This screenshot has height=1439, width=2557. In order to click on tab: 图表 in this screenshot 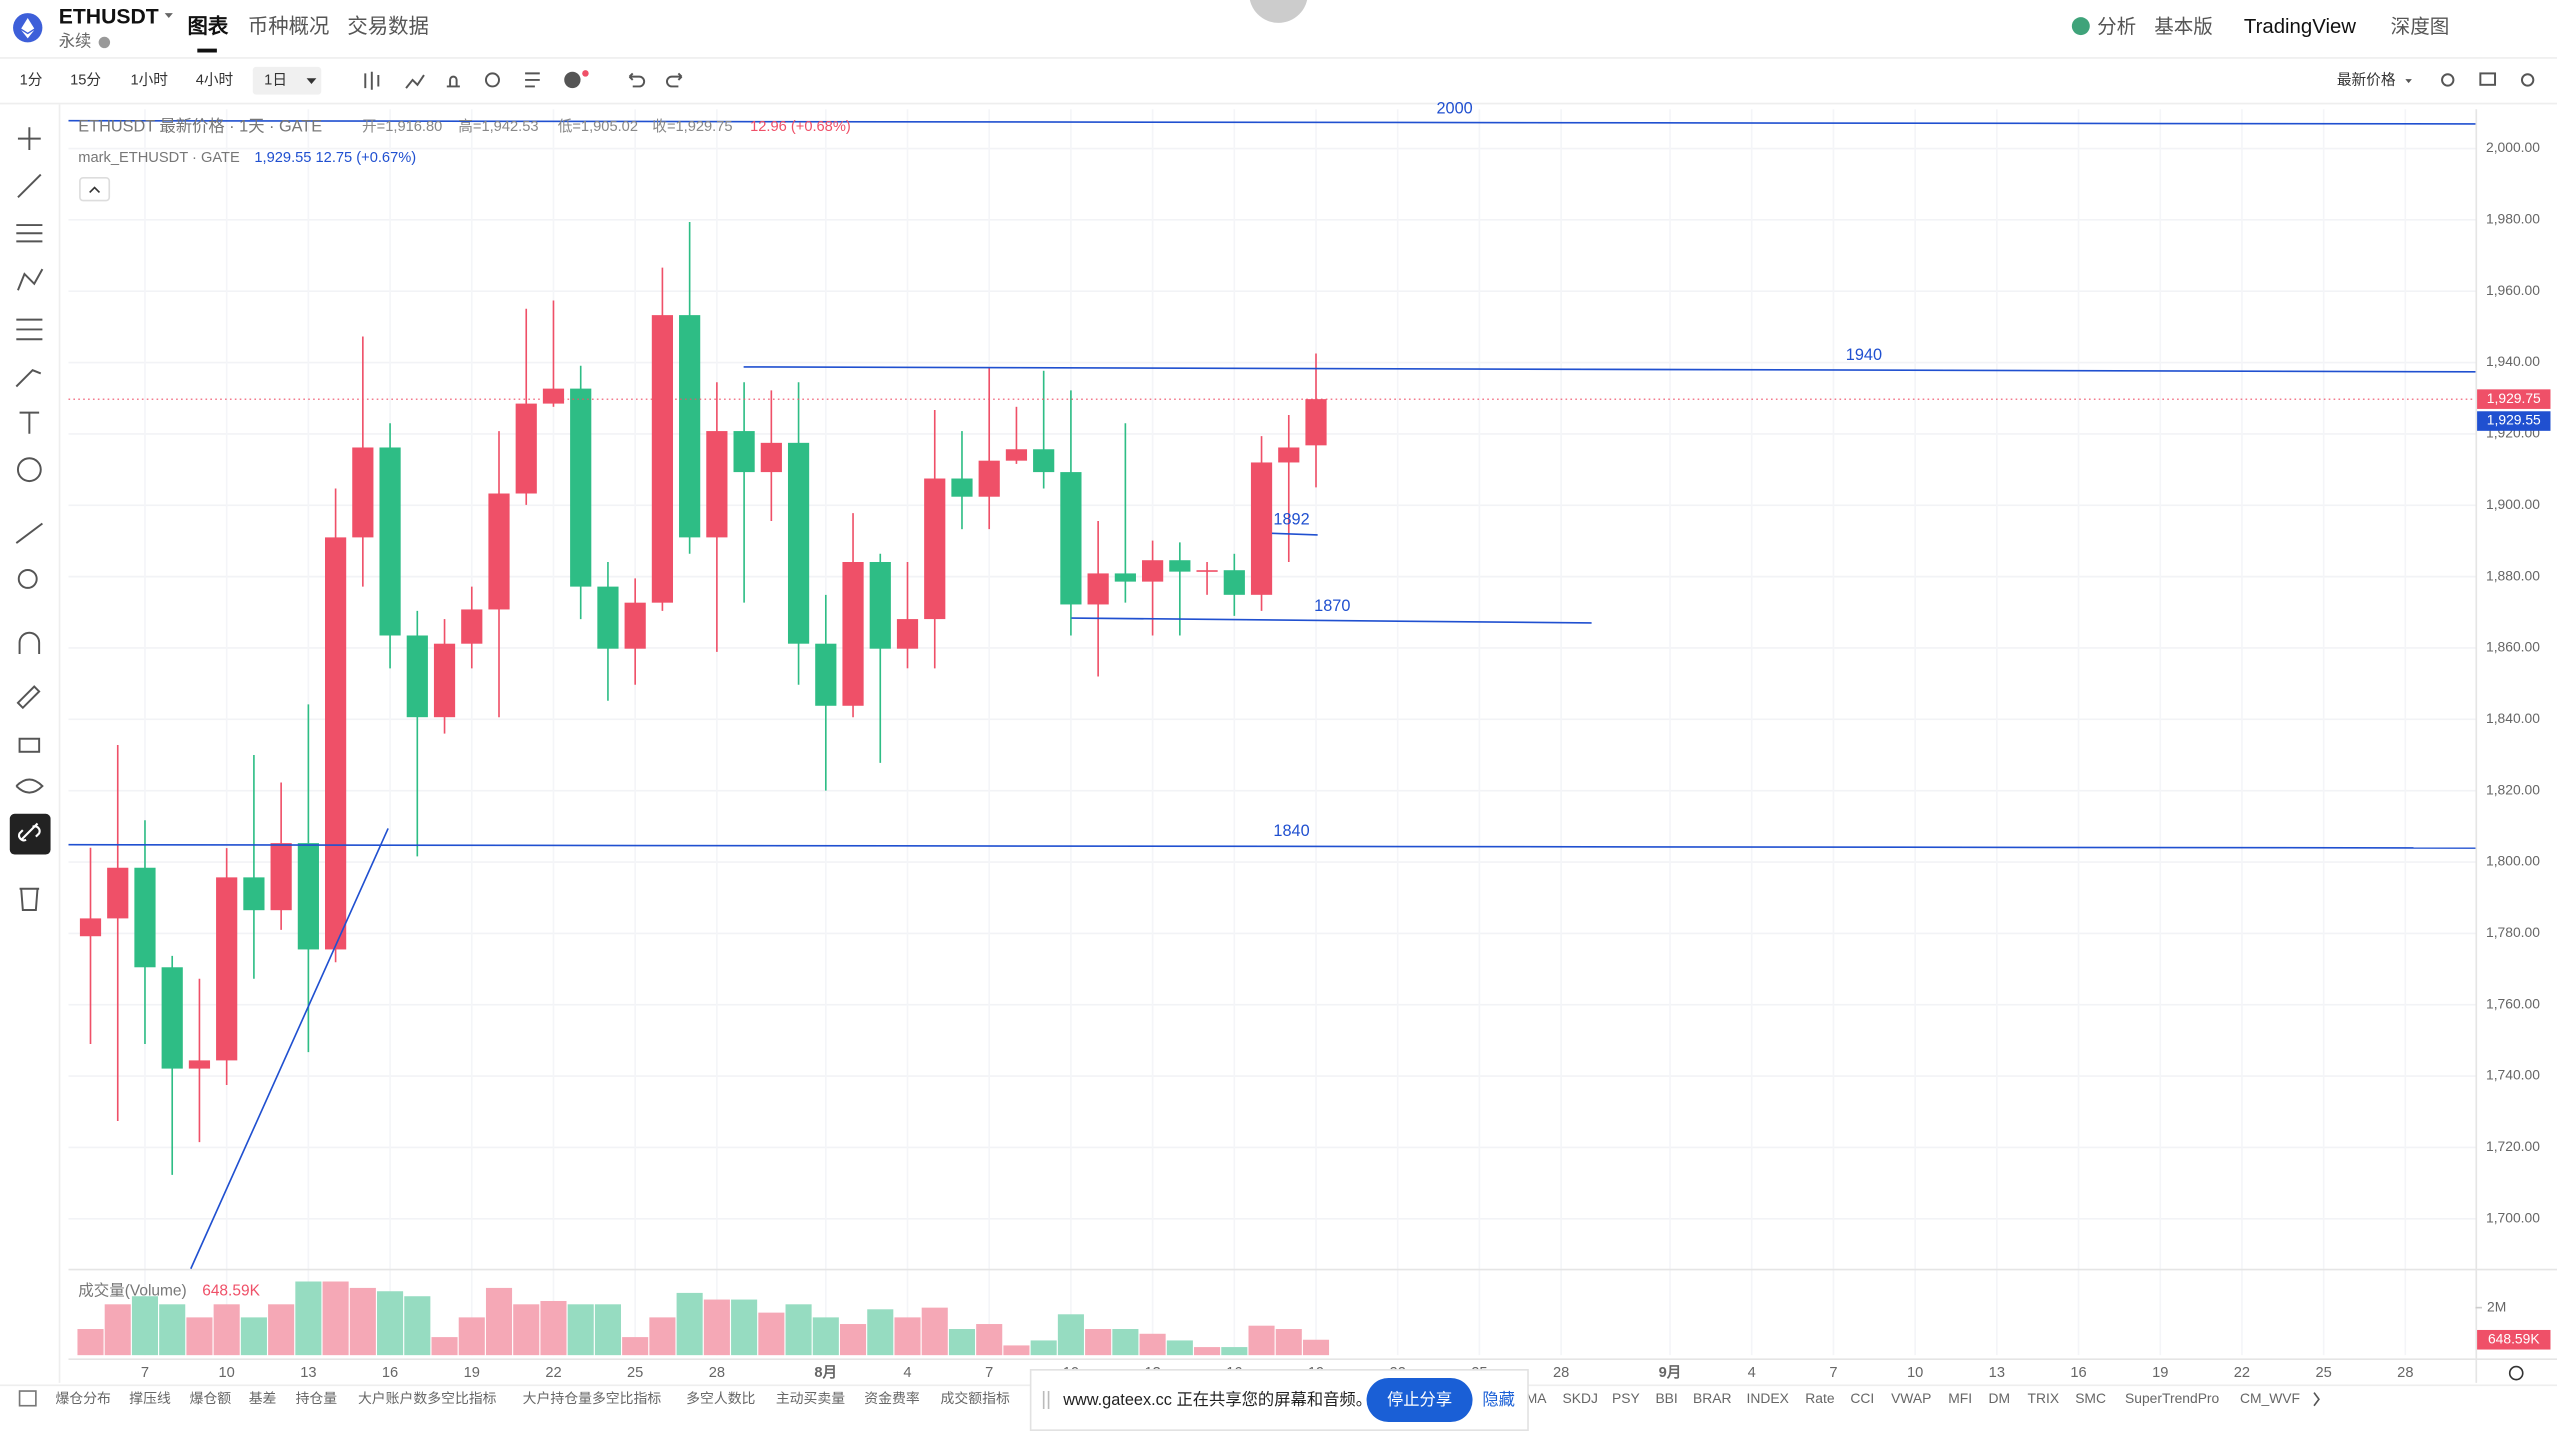, I will do `click(208, 26)`.